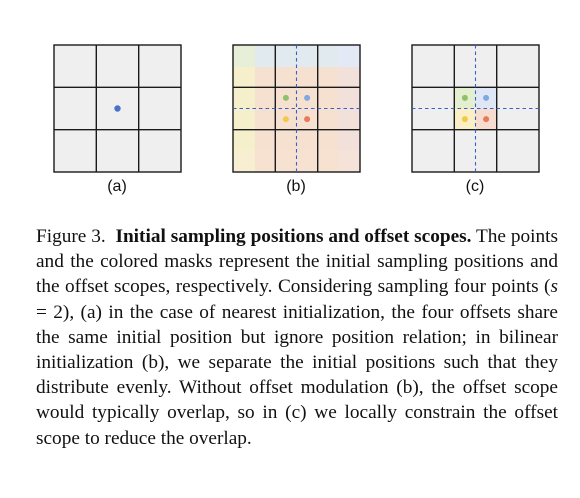  I want to click on caption-math-variable: s, so click(554, 287).